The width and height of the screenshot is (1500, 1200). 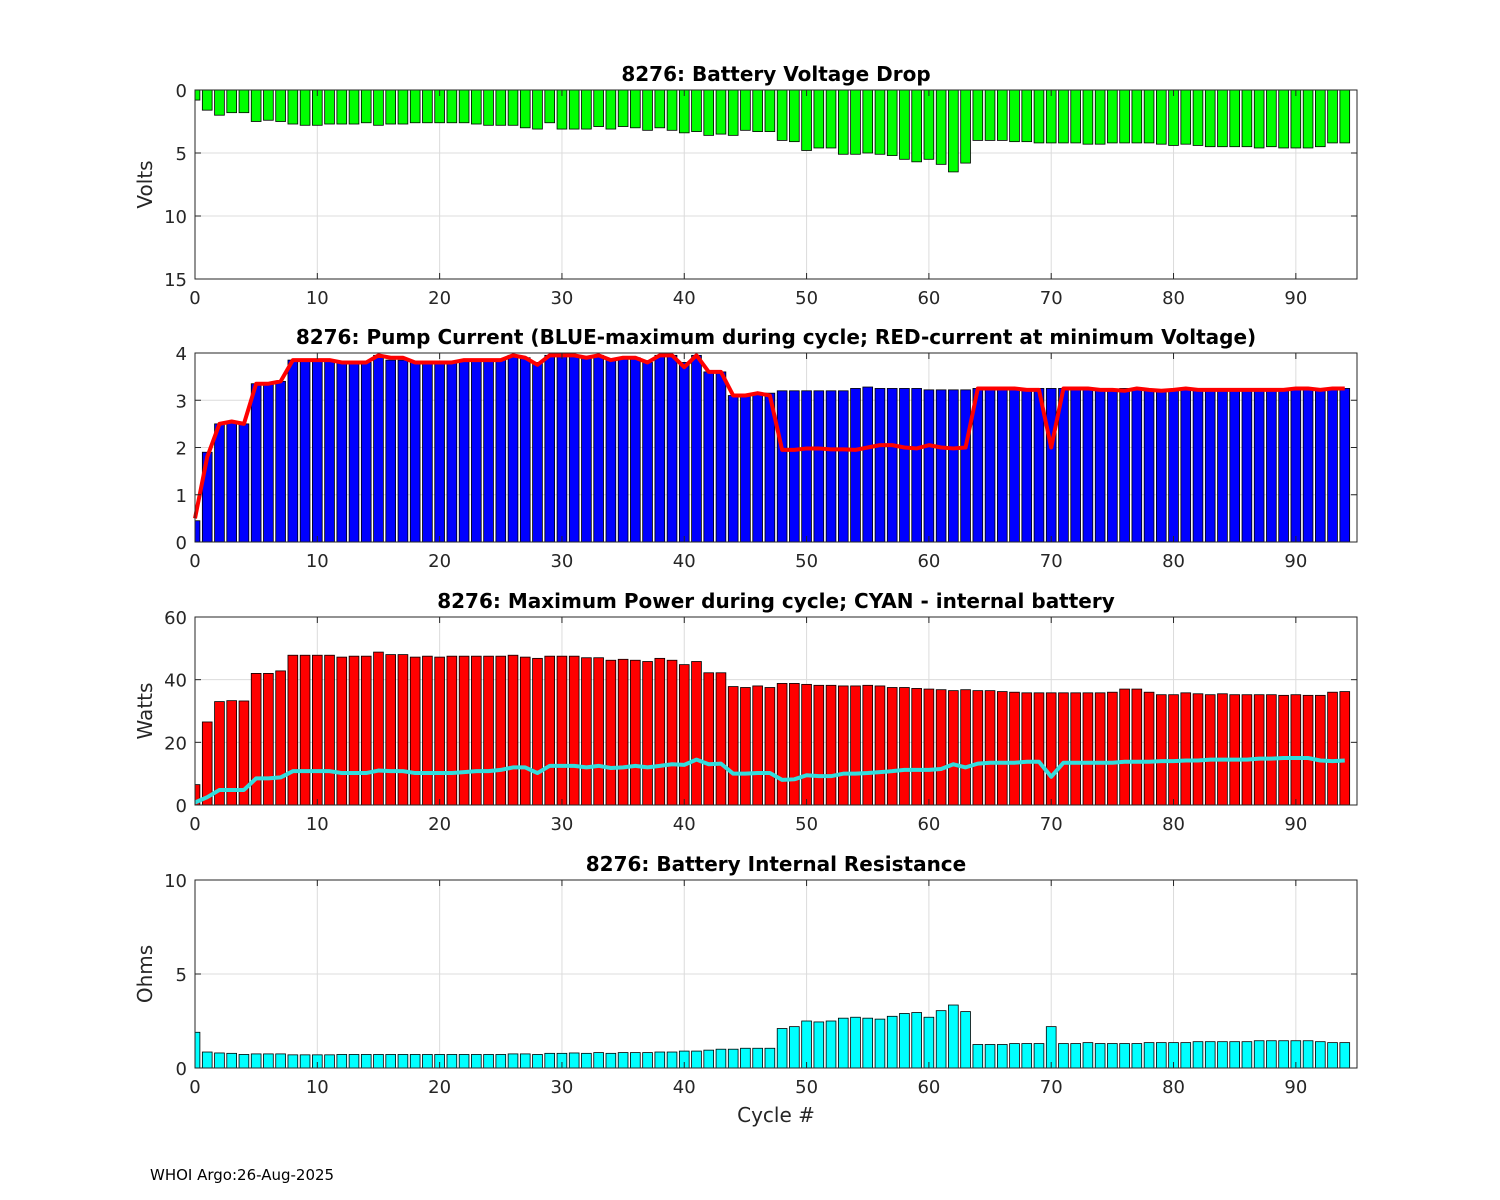 What do you see at coordinates (684, 1087) in the screenshot?
I see `x-tick-label: 40` at bounding box center [684, 1087].